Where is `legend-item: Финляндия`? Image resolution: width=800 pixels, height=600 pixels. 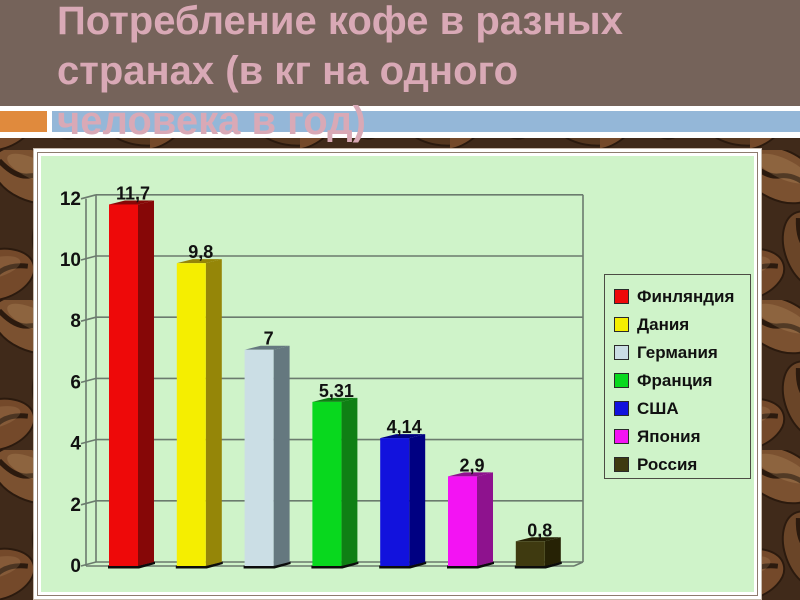 legend-item: Финляндия is located at coordinates (682, 296).